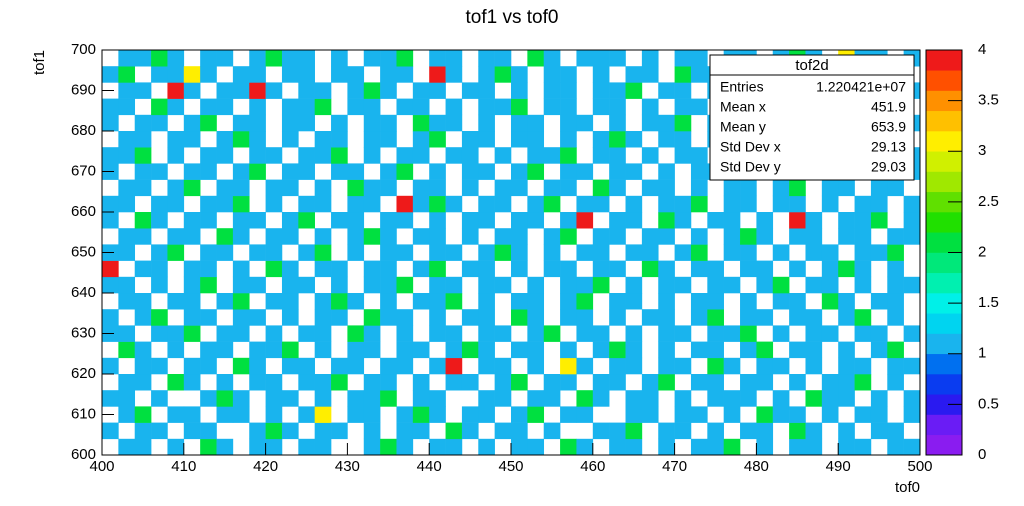  Describe the element at coordinates (83, 211) in the screenshot. I see `y-tick-label: 660` at that location.